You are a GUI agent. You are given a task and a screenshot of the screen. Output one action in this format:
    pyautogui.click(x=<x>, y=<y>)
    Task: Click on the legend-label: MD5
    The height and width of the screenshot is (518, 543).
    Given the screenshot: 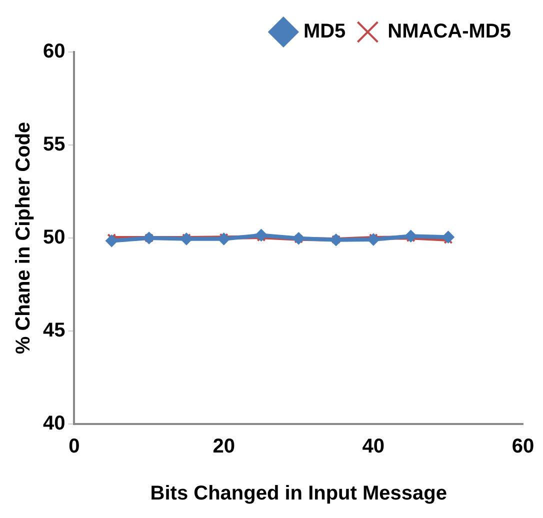 What is the action you would take?
    pyautogui.click(x=324, y=31)
    